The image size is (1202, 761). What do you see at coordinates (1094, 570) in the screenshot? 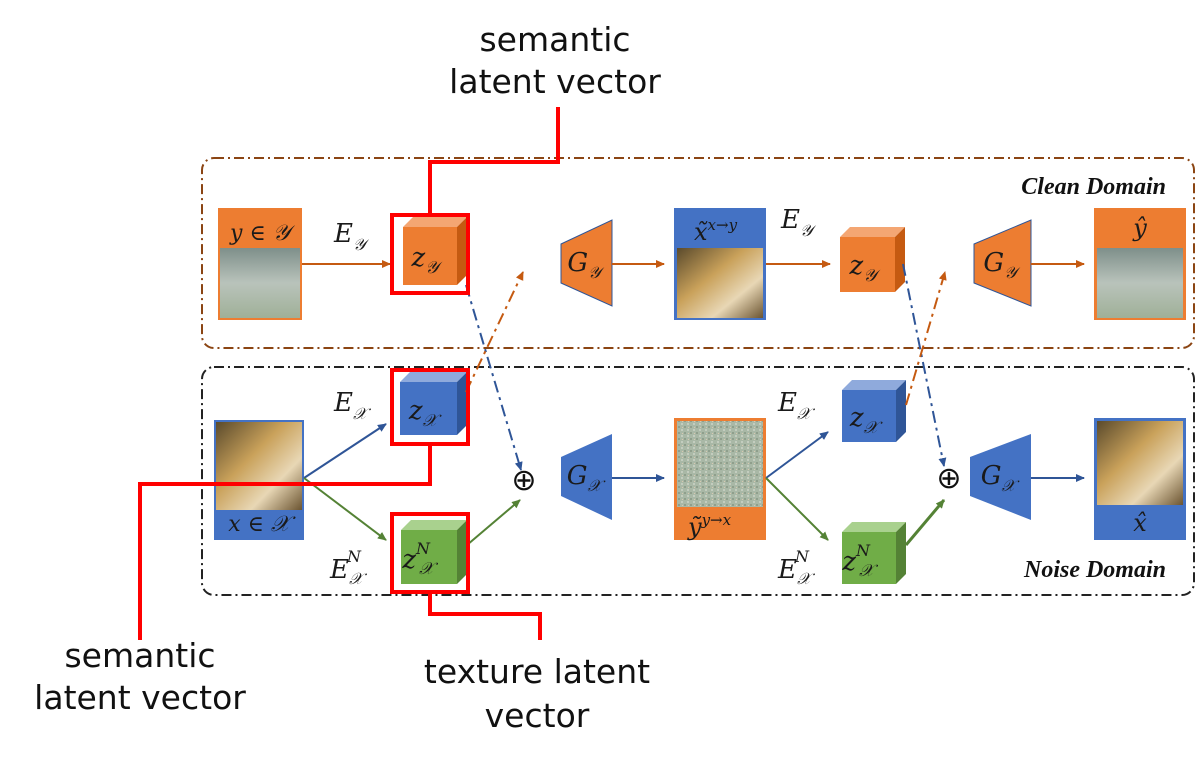
I see `noise-domain-label: Noise Domain` at bounding box center [1094, 570].